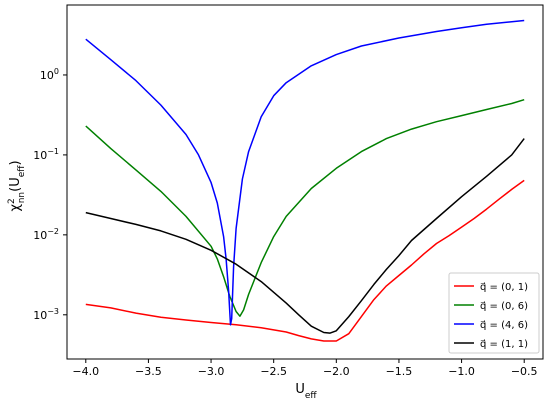 The image size is (550, 404). I want to click on legend-label-3: q⃗ = (1, 1), so click(504, 344).